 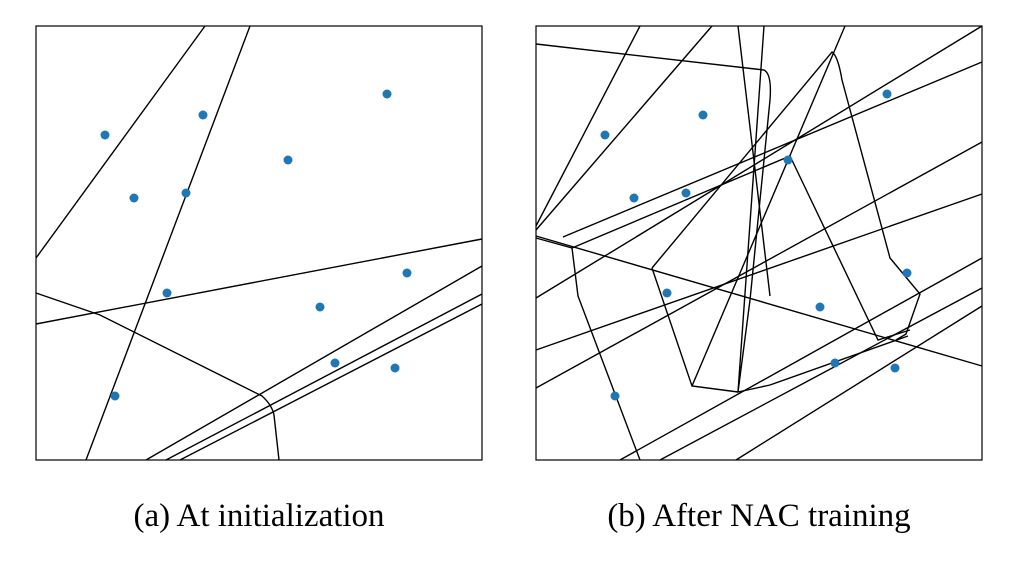 What do you see at coordinates (759, 516) in the screenshot?
I see `panel-b-caption: (b) After NAC training` at bounding box center [759, 516].